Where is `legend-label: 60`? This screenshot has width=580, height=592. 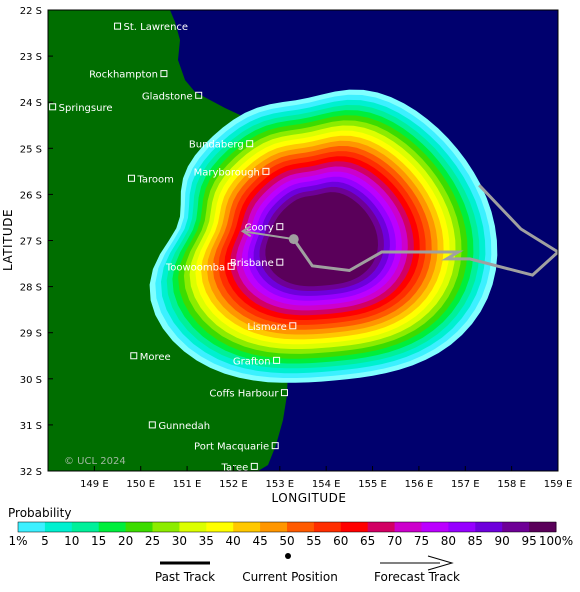 legend-label: 60 is located at coordinates (340, 541).